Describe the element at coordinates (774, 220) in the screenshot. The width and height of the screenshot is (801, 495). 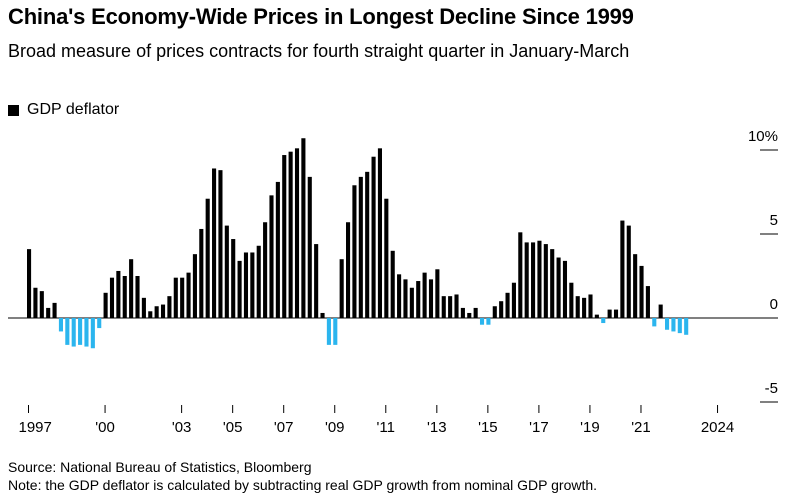
I see `y-tick-label: 5` at that location.